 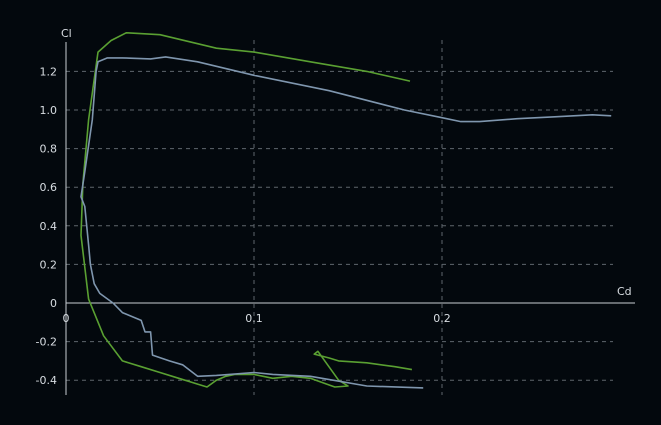 What do you see at coordinates (66, 33) in the screenshot?
I see `y-axis-label: Cl` at bounding box center [66, 33].